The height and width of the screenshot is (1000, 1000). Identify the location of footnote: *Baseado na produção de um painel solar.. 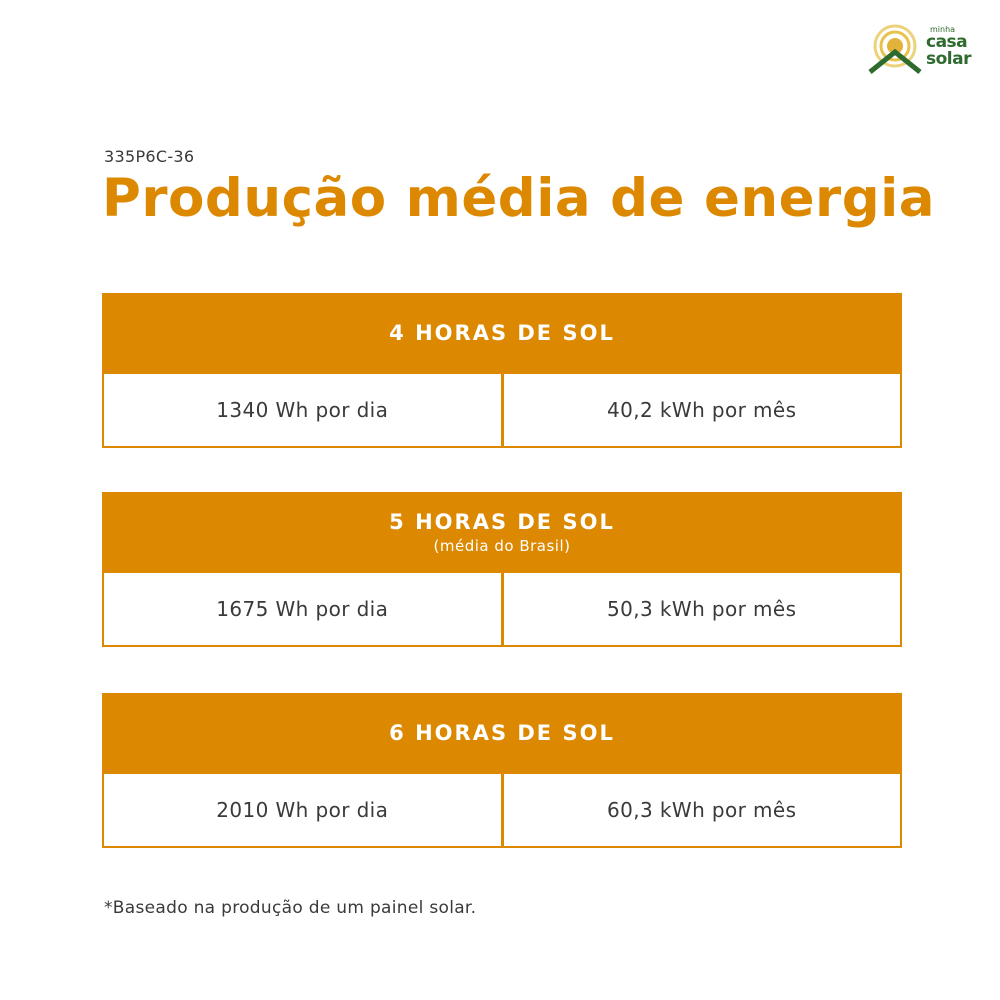
(290, 908).